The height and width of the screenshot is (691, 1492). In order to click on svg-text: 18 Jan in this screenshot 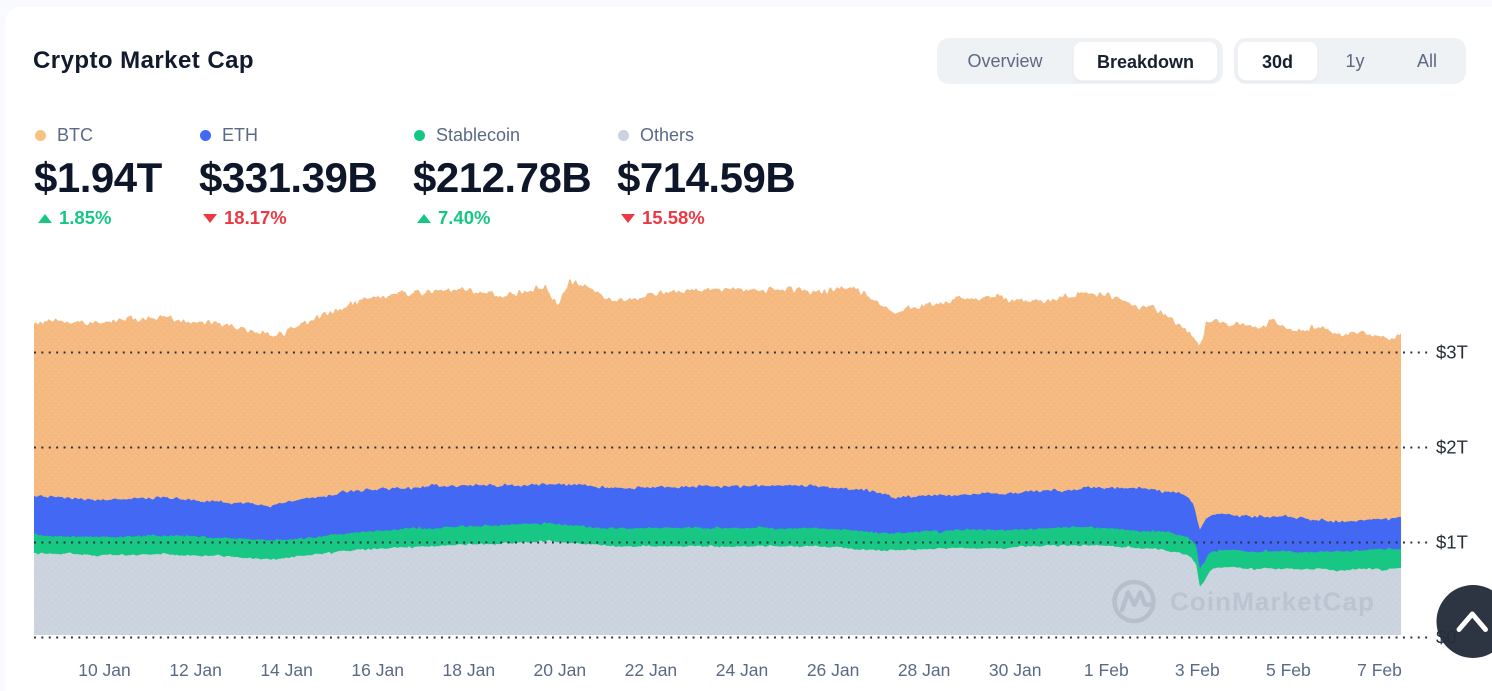, I will do `click(469, 670)`.